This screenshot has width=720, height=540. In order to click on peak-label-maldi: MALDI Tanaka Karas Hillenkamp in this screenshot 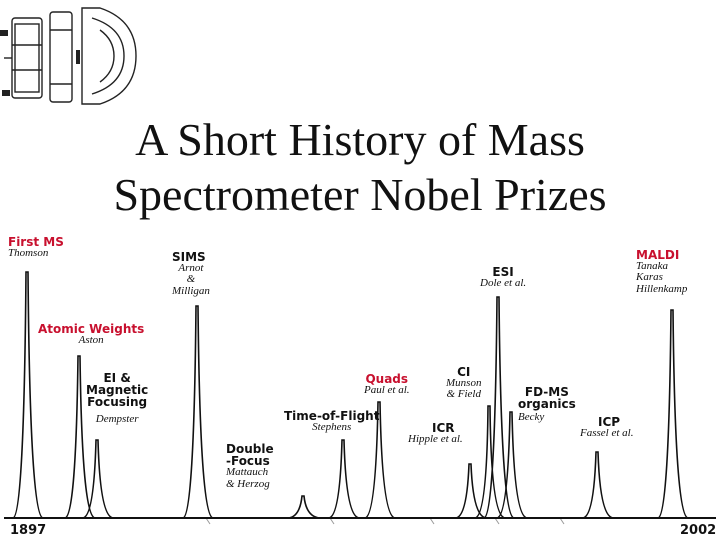, I will do `click(661, 272)`.